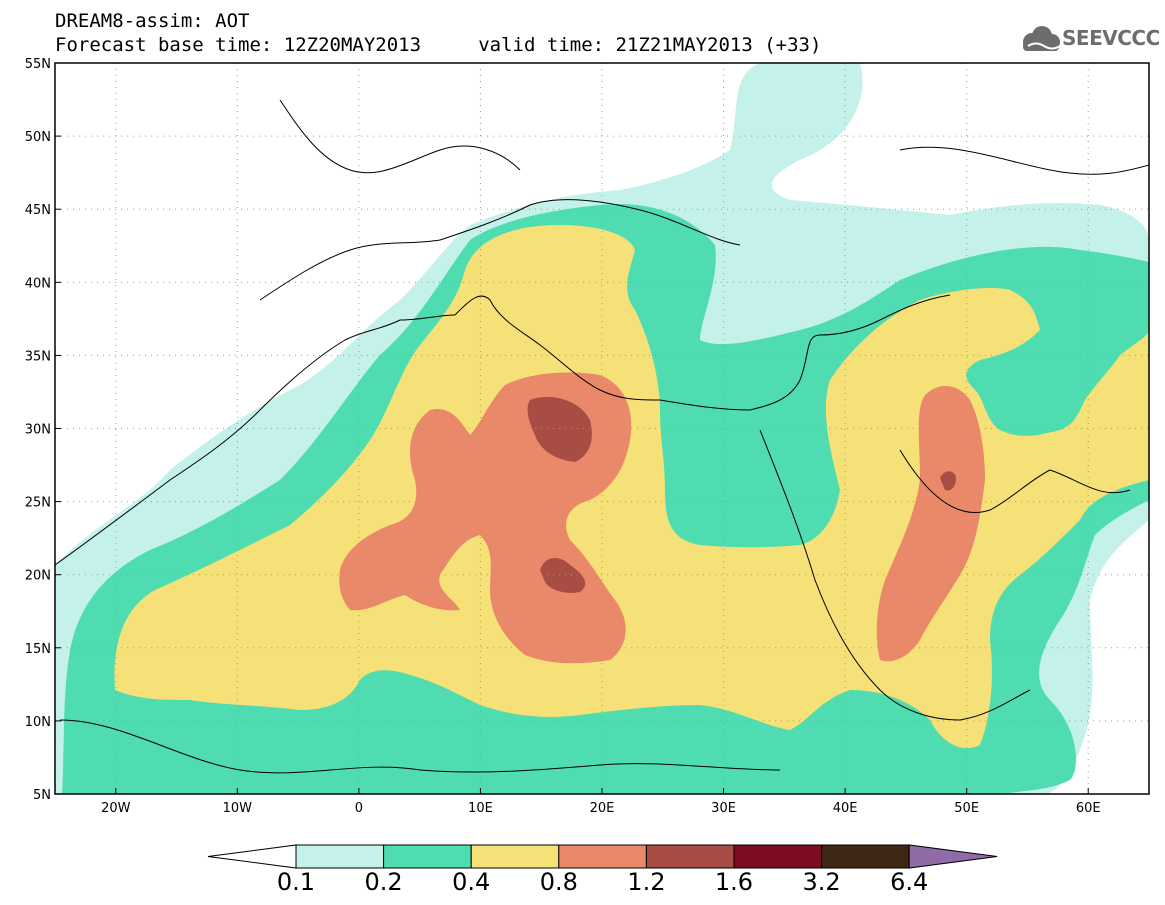 Image resolution: width=1165 pixels, height=905 pixels. Describe the element at coordinates (480, 808) in the screenshot. I see `lon-tick-label: 10E` at that location.